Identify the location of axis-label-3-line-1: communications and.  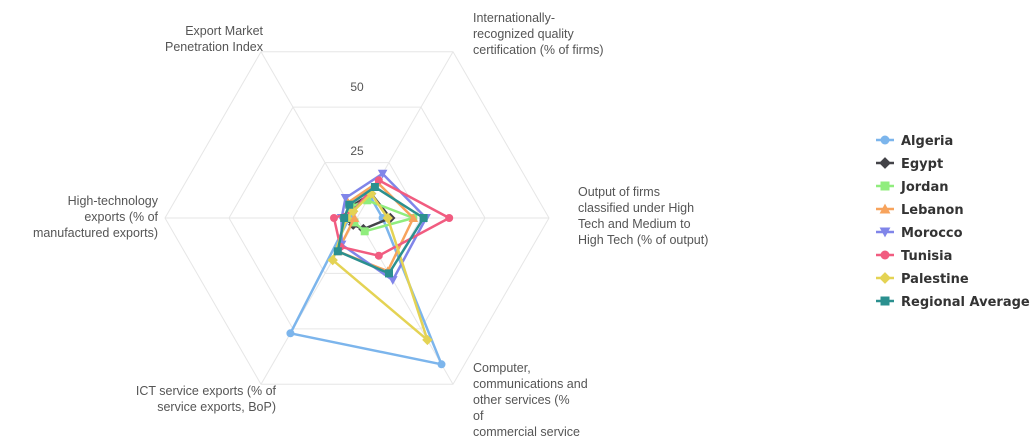
(530, 384).